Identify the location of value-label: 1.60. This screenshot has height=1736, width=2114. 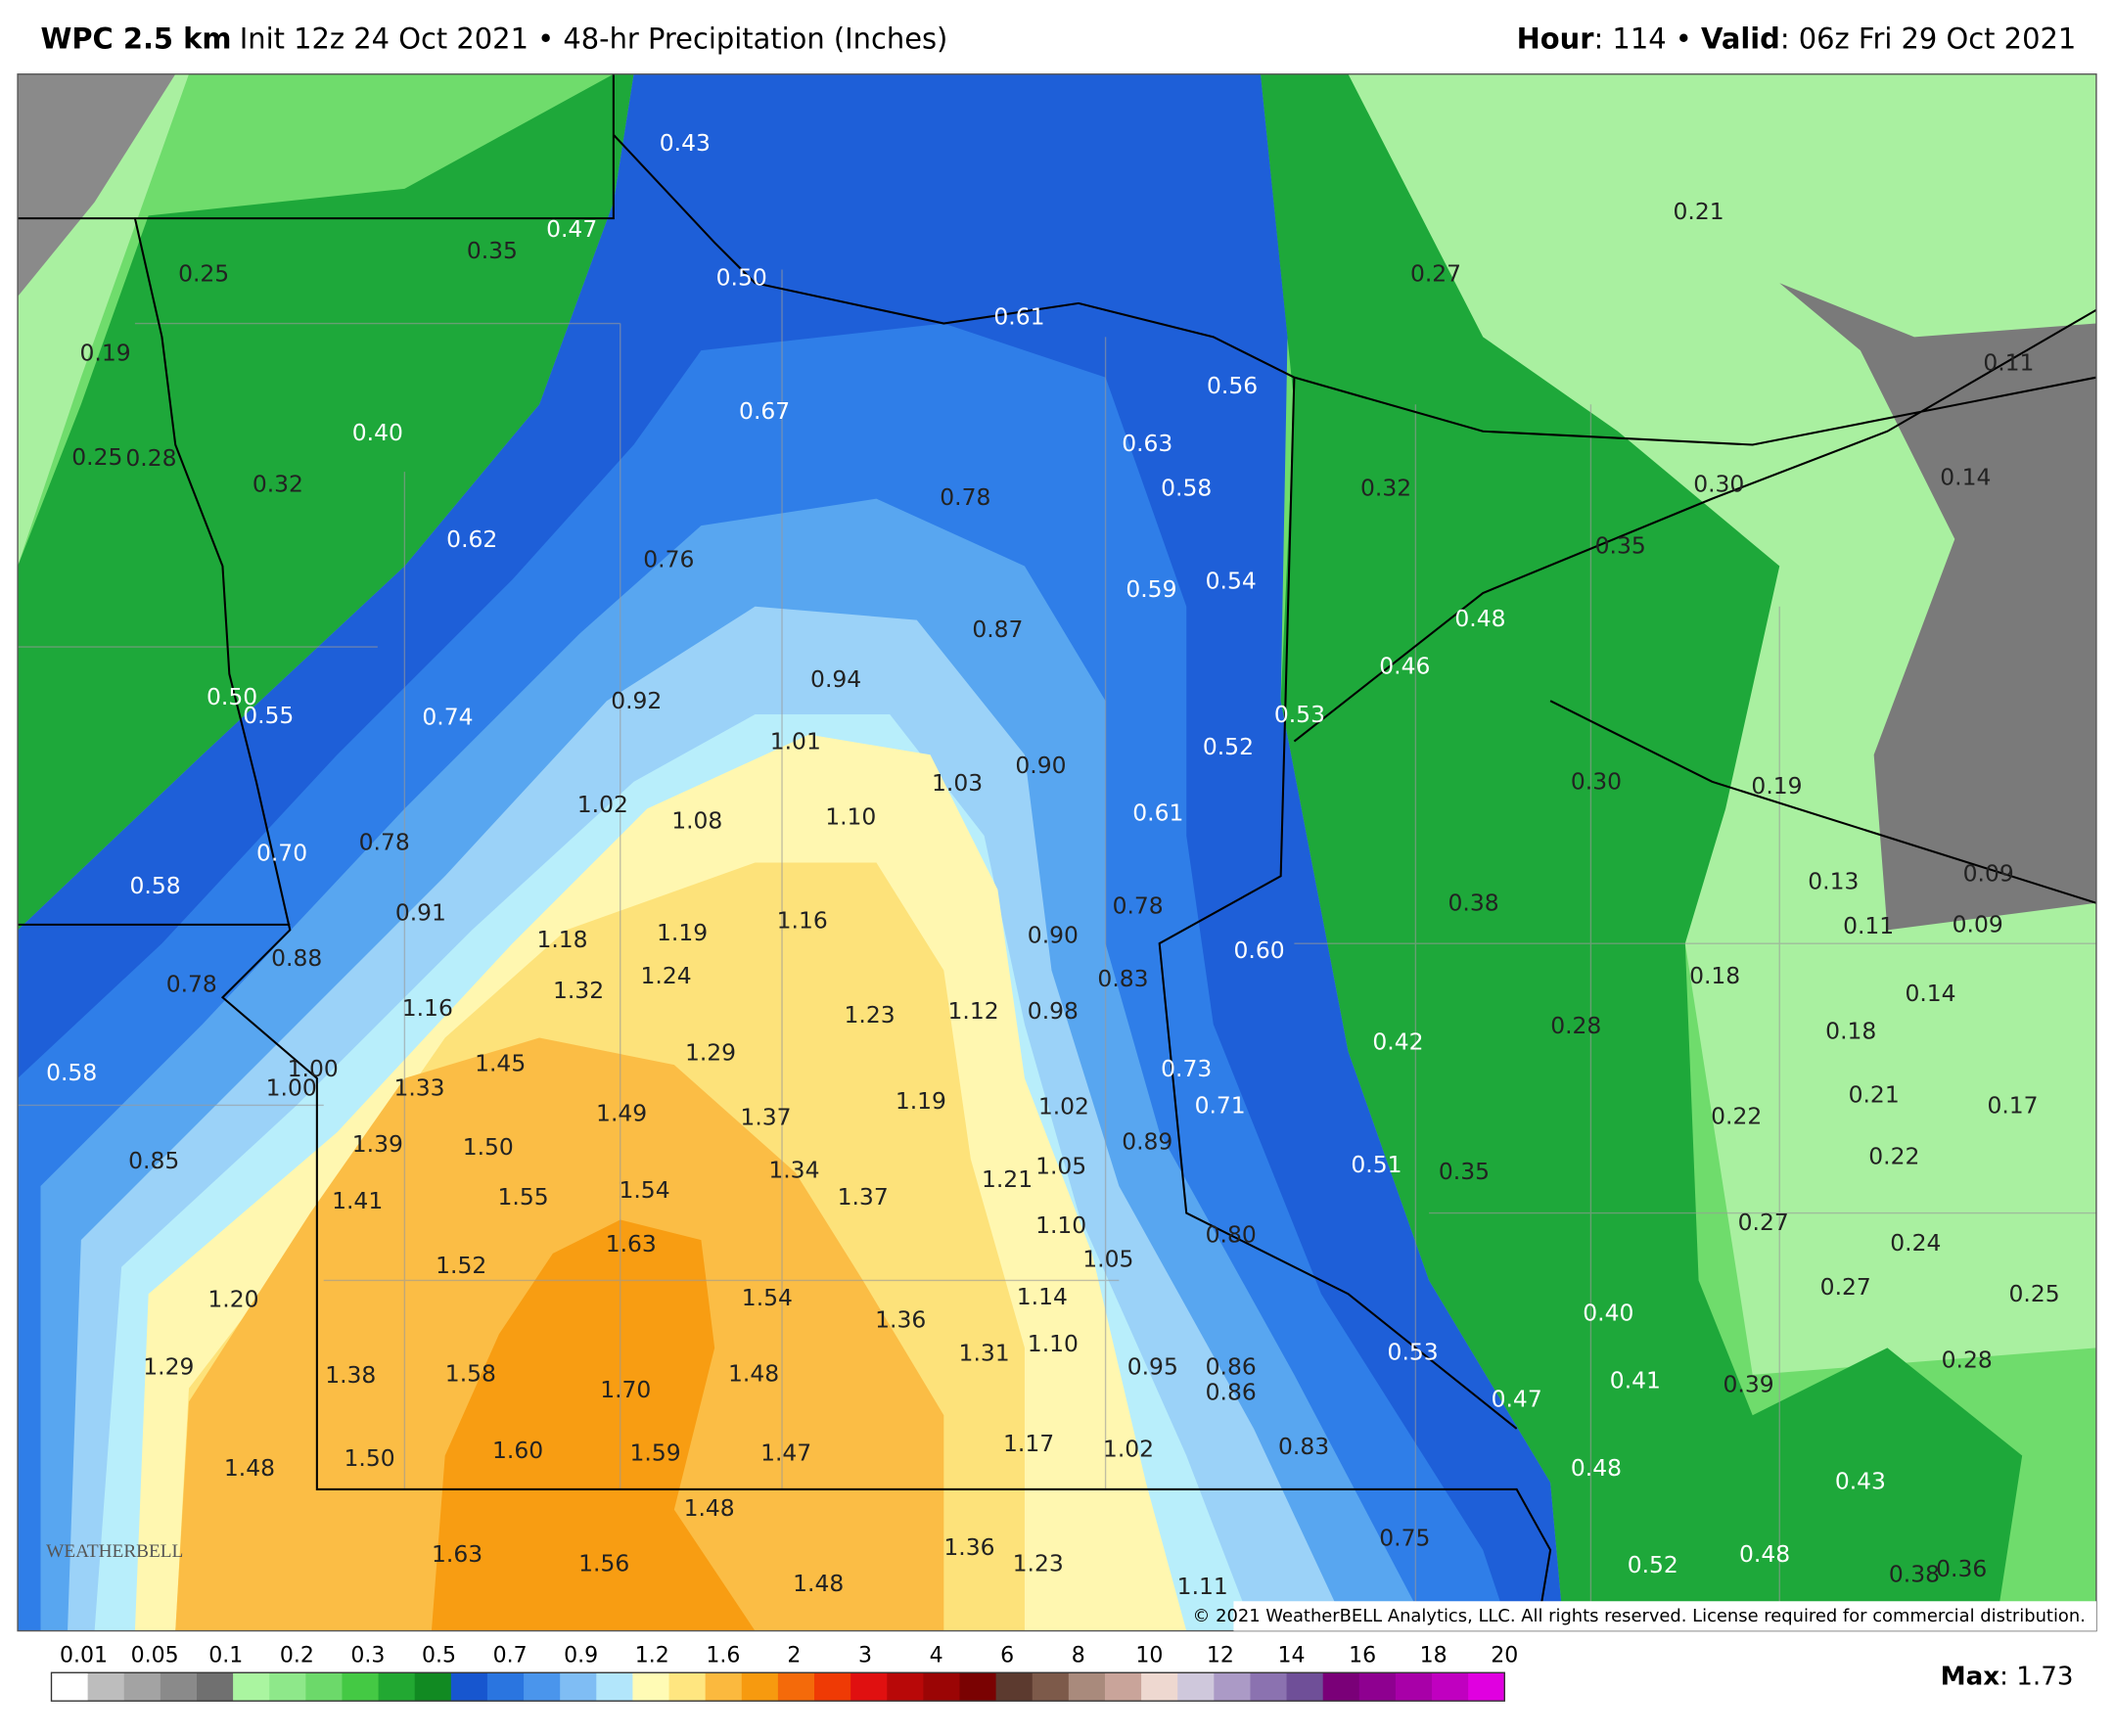
(517, 1451).